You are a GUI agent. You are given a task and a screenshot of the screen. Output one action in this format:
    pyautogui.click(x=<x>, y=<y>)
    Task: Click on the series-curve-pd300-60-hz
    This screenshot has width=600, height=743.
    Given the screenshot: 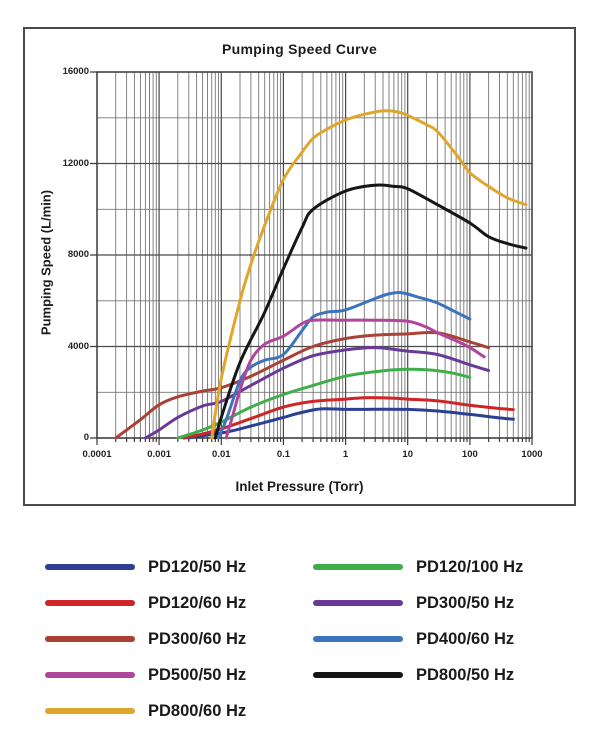 What is the action you would take?
    pyautogui.click(x=302, y=385)
    